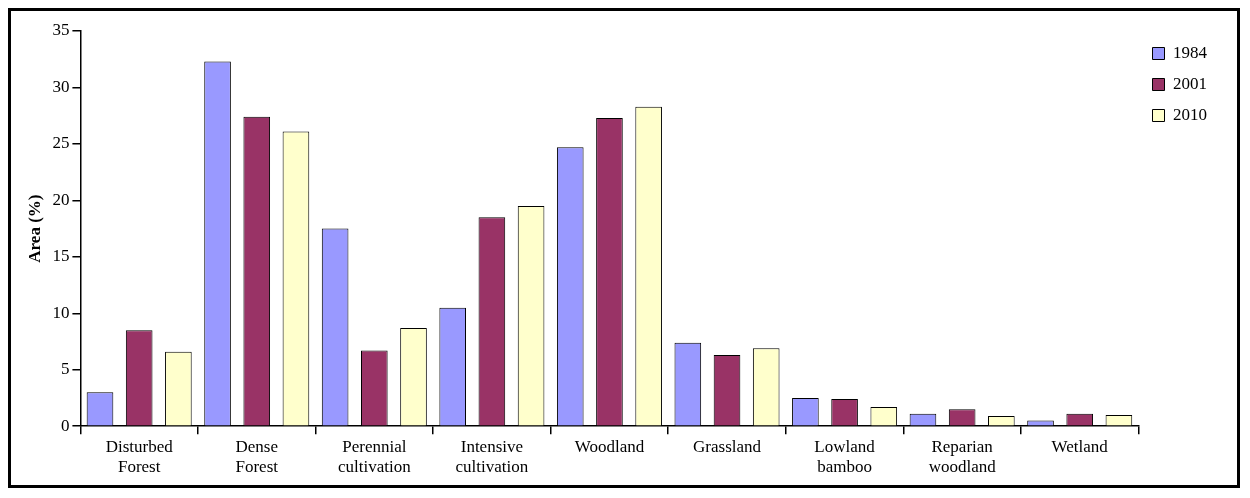 The width and height of the screenshot is (1250, 498). Describe the element at coordinates (61, 143) in the screenshot. I see `y-tick-label: 25` at that location.